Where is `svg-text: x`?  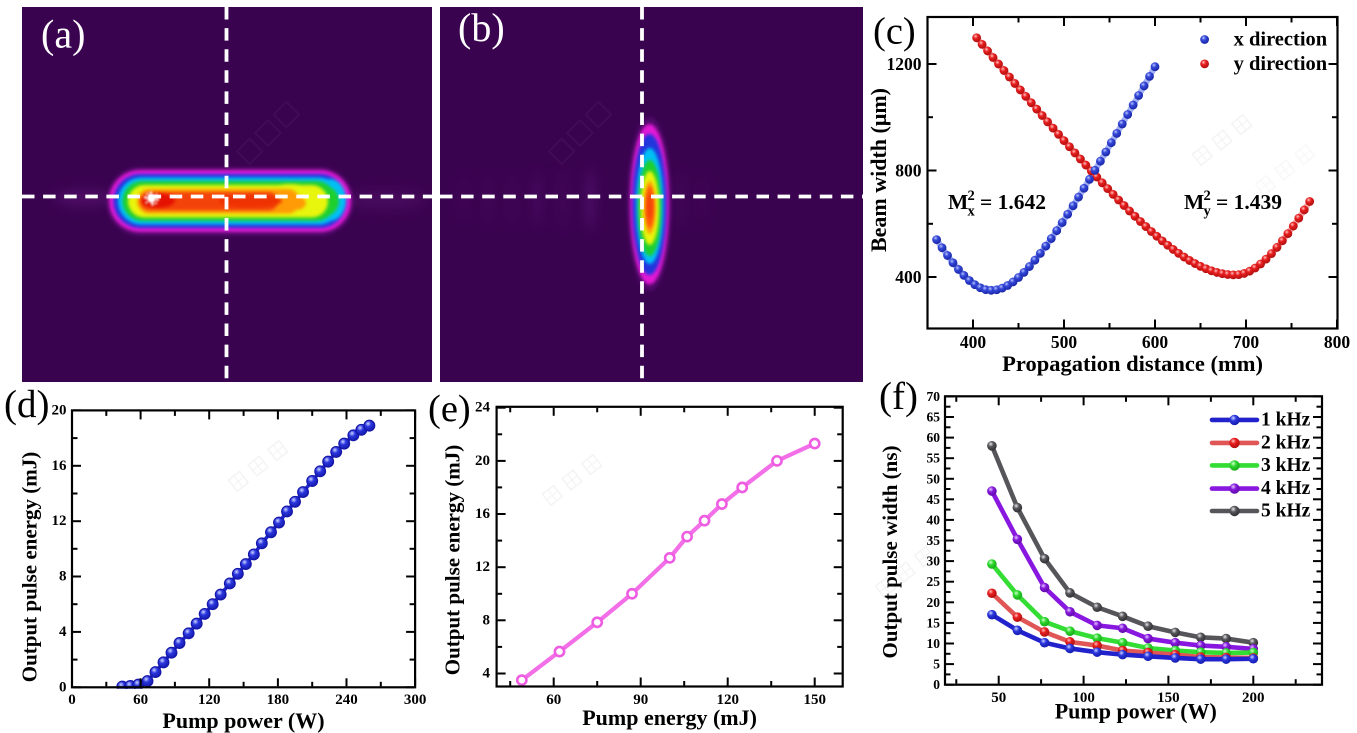
svg-text: x is located at coordinates (972, 212).